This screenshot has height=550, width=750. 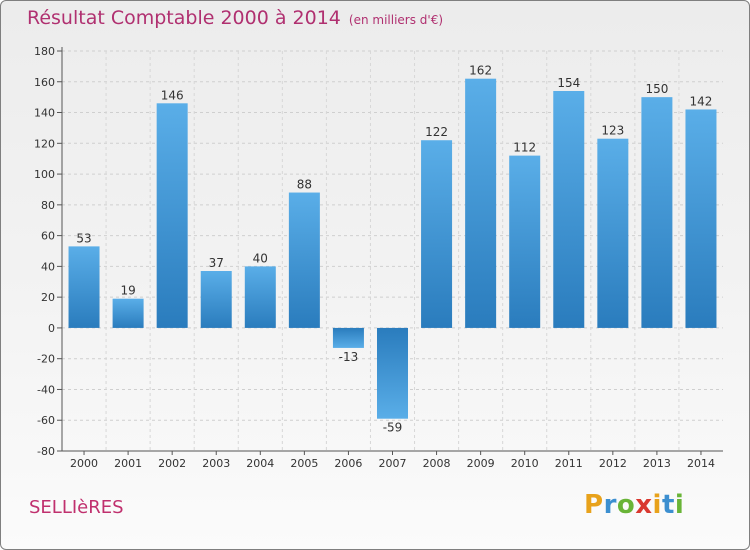 What do you see at coordinates (260, 258) in the screenshot?
I see `data-label-2004: 40` at bounding box center [260, 258].